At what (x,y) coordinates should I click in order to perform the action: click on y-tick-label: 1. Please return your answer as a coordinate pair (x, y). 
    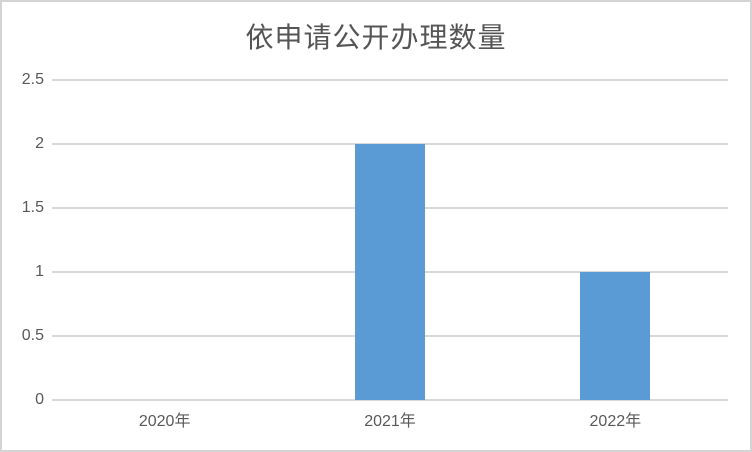
    Looking at the image, I should click on (39, 271).